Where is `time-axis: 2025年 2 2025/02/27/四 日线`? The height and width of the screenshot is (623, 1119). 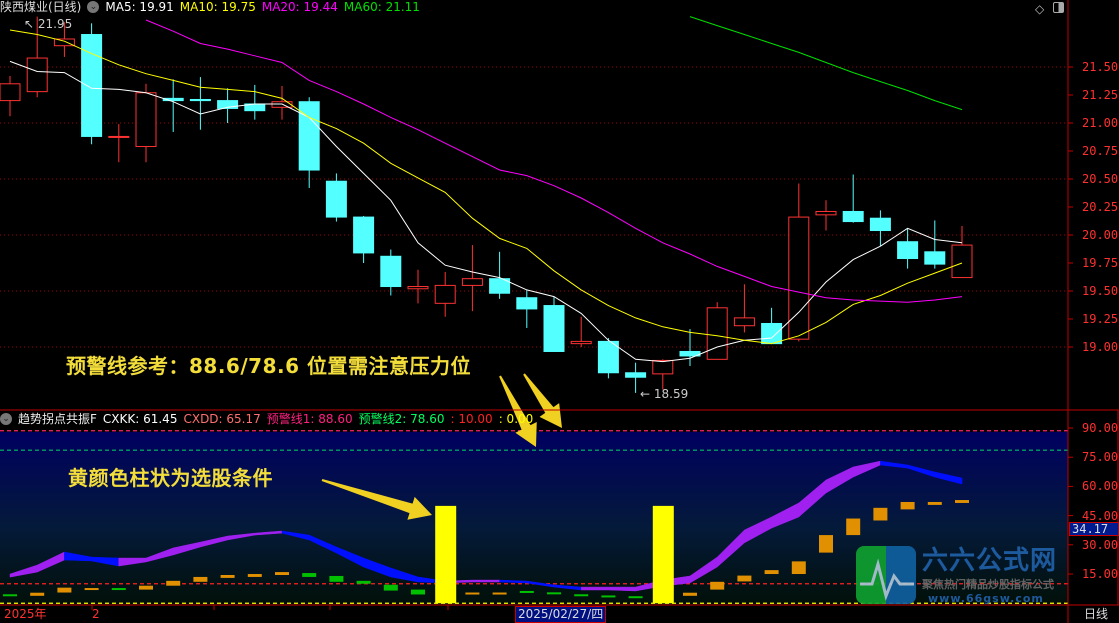
time-axis: 2025年 2 2025/02/27/四 日线 is located at coordinates (559, 614).